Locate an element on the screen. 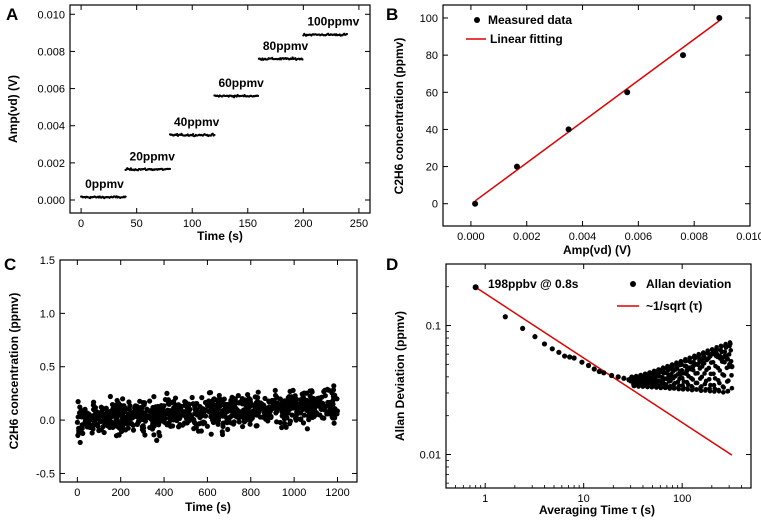  panel-a-step-label: 20ppmv is located at coordinates (153, 156).